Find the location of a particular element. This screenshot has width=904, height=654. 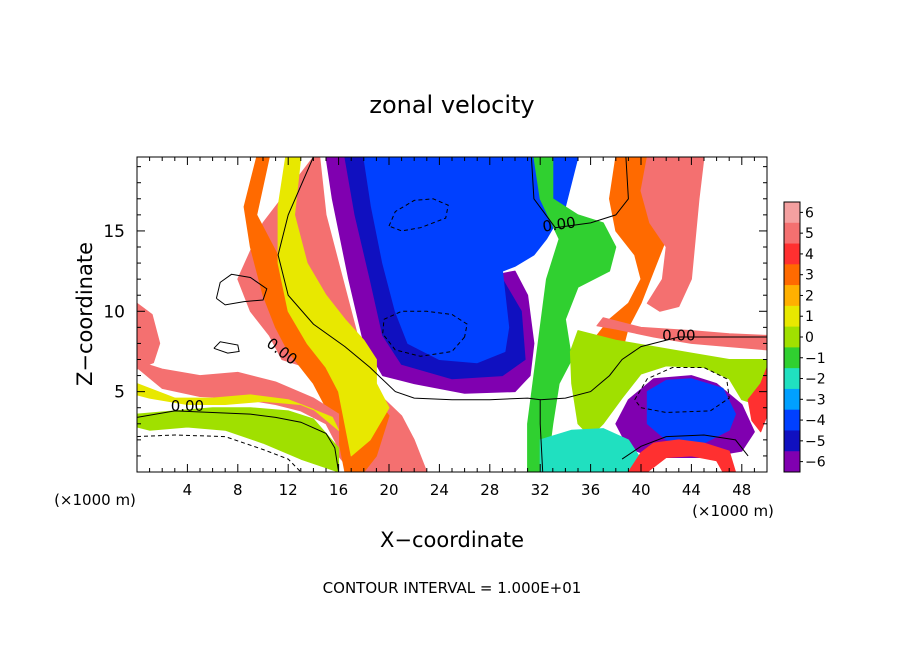

colorbar-label-3: 3 is located at coordinates (809, 276).